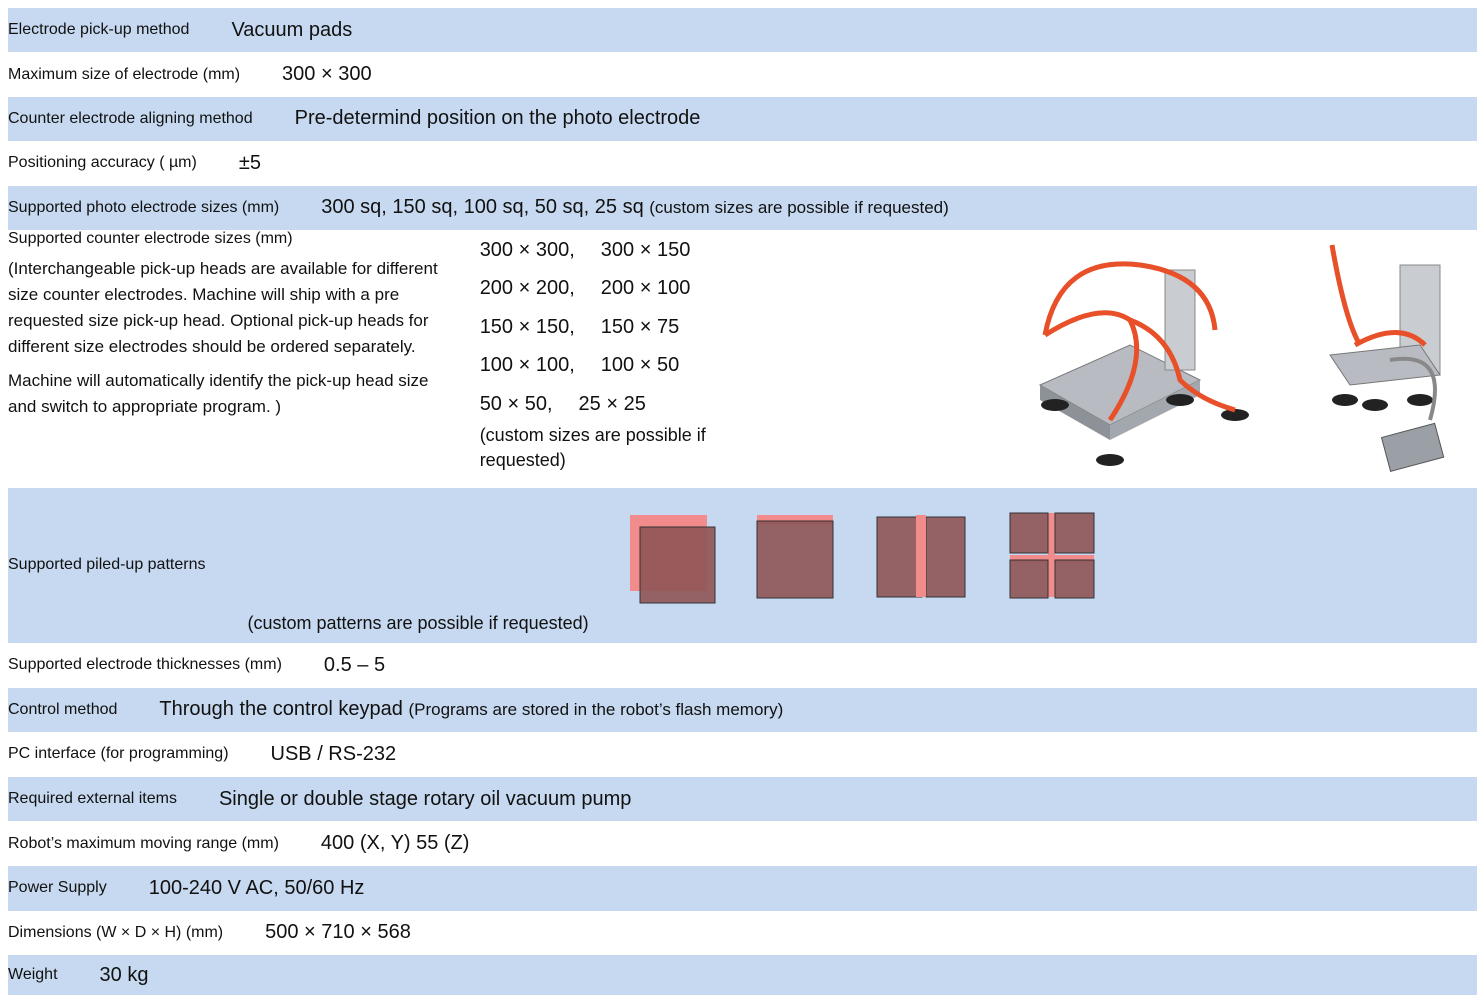 Image resolution: width=1477 pixels, height=995 pixels. Describe the element at coordinates (516, 403) in the screenshot. I see `size-item: 50 × 50,` at that location.